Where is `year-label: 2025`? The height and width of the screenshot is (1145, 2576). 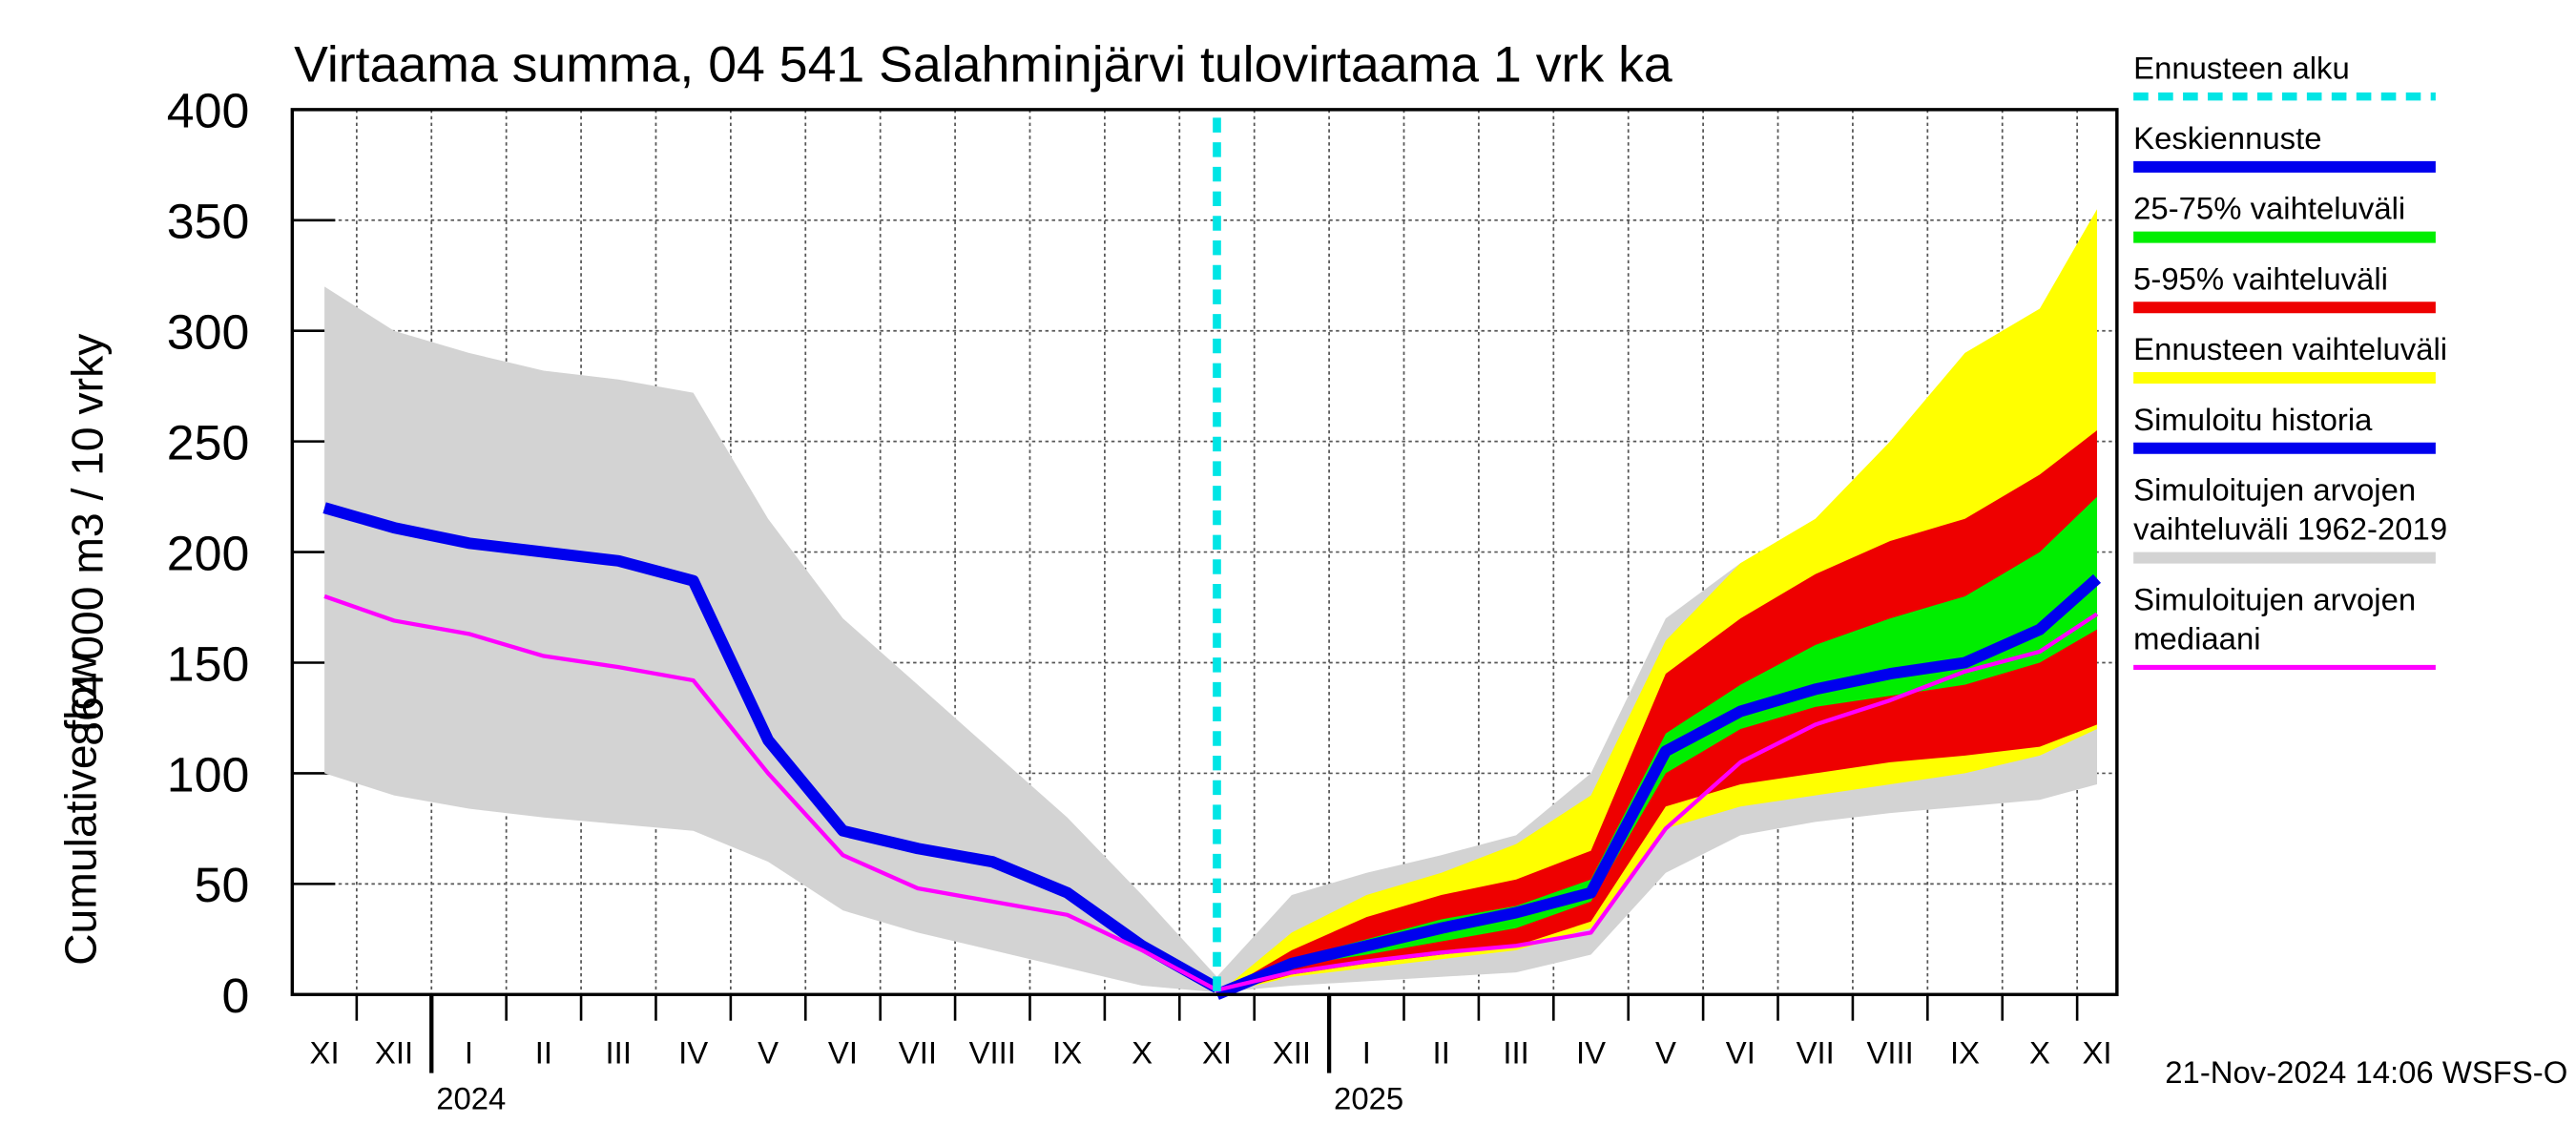 year-label: 2025 is located at coordinates (1368, 1098).